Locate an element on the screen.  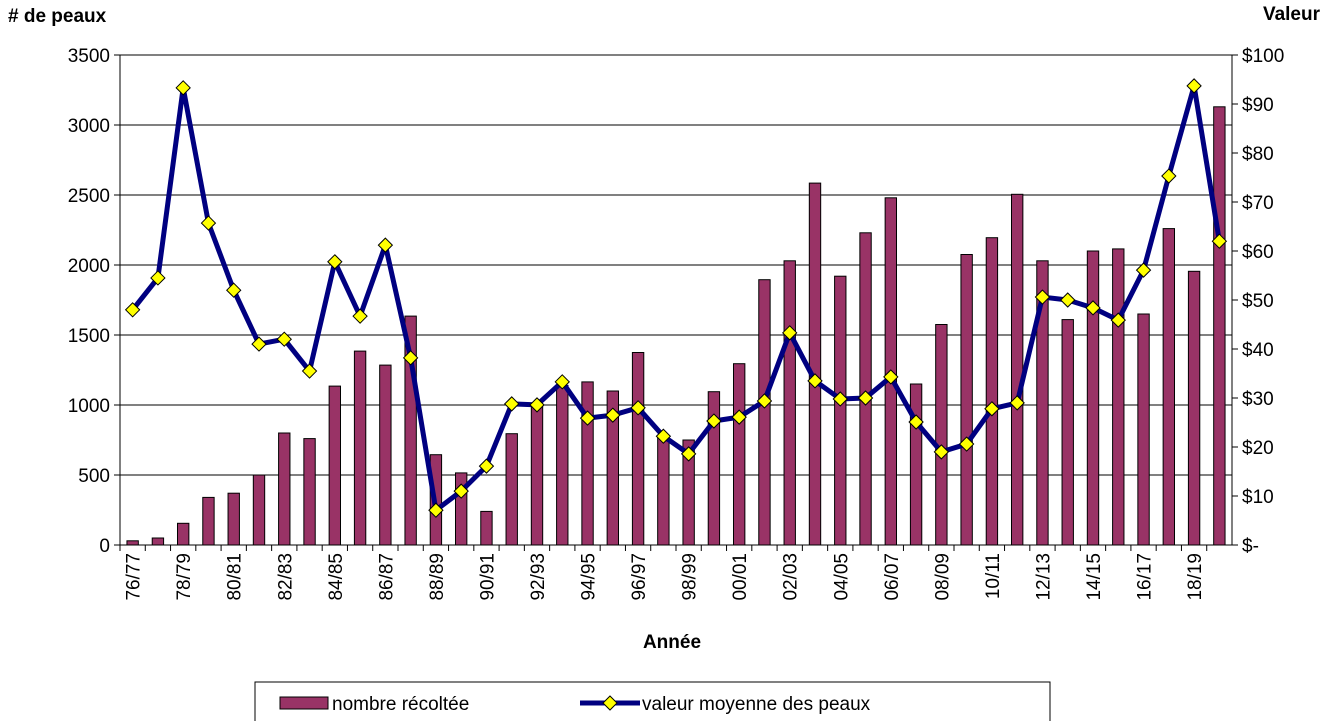
y-tick-label: 2000 is located at coordinates (89, 266).